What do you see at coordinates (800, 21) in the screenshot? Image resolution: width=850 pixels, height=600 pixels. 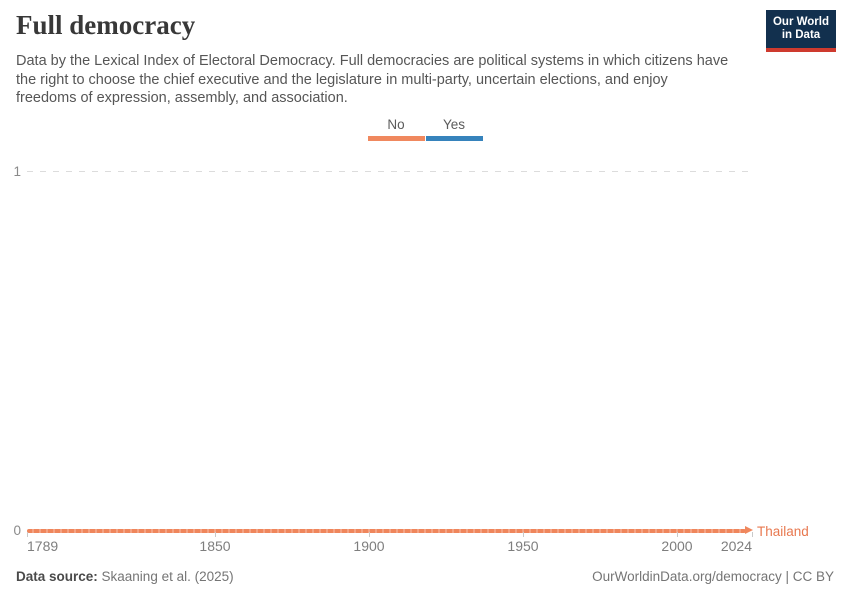 I see `owid-logo-line1: Our World` at bounding box center [800, 21].